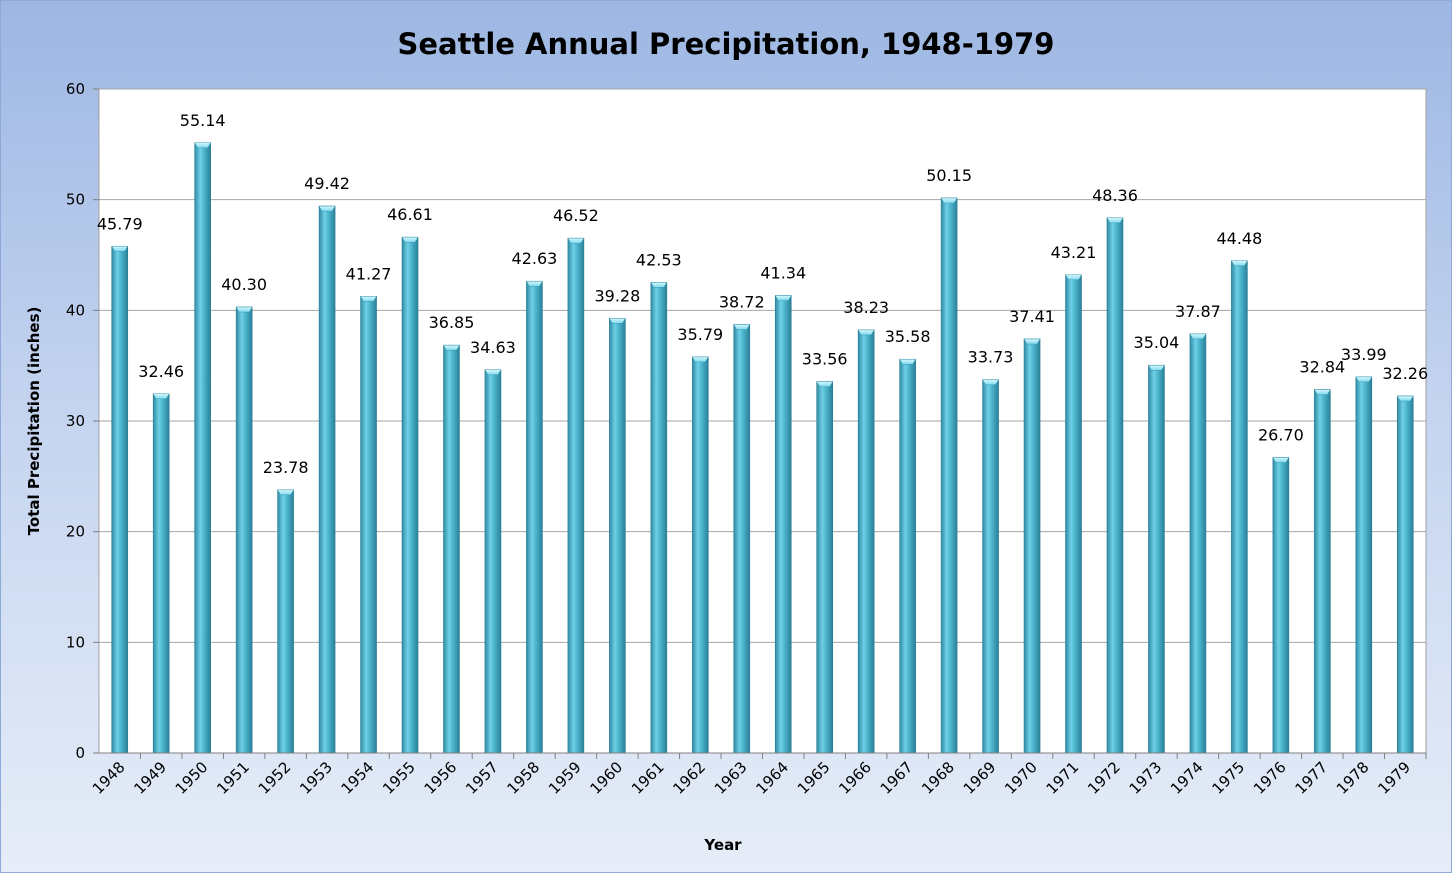  What do you see at coordinates (908, 336) in the screenshot?
I see `data-label: 35.58` at bounding box center [908, 336].